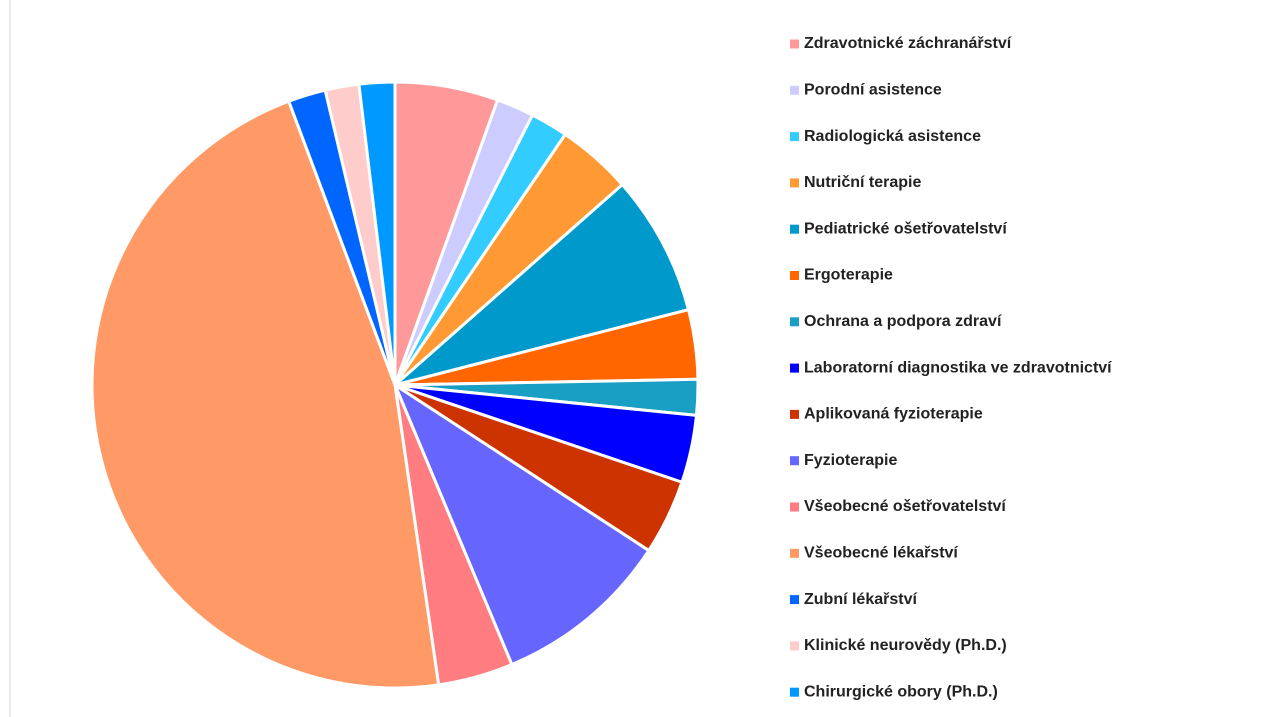 The image size is (1271, 717). Describe the element at coordinates (848, 275) in the screenshot. I see `legend-label: Ergoterapie` at that location.